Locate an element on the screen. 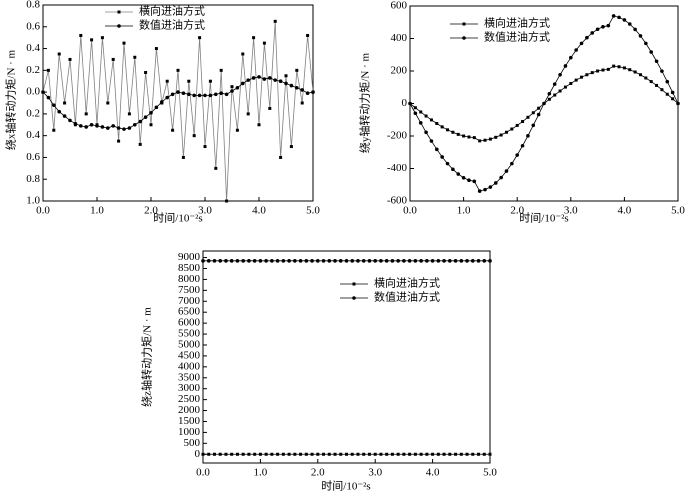 The width and height of the screenshot is (700, 497). y-tick-label: -400 is located at coordinates (397, 168).